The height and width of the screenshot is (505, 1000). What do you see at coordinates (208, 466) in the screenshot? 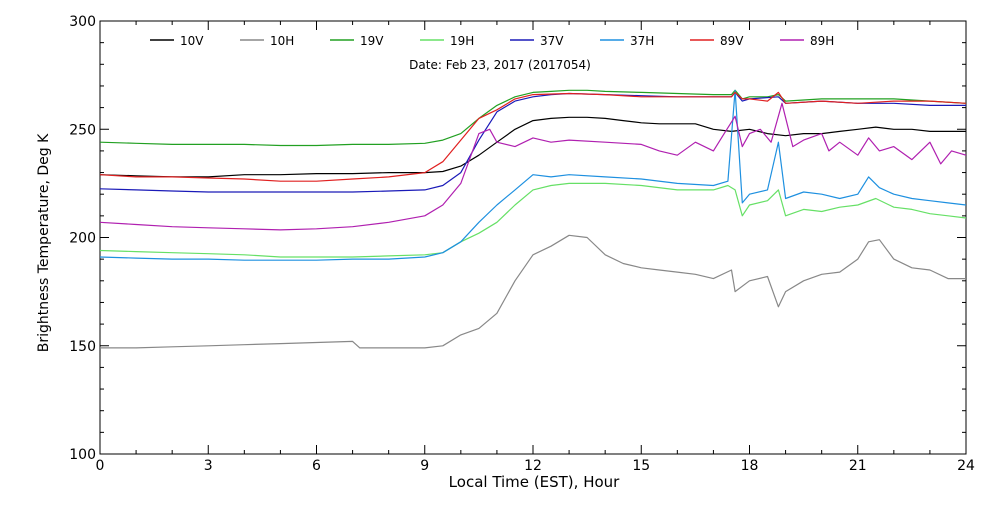
I see `x-tick-label: 3` at bounding box center [208, 466].